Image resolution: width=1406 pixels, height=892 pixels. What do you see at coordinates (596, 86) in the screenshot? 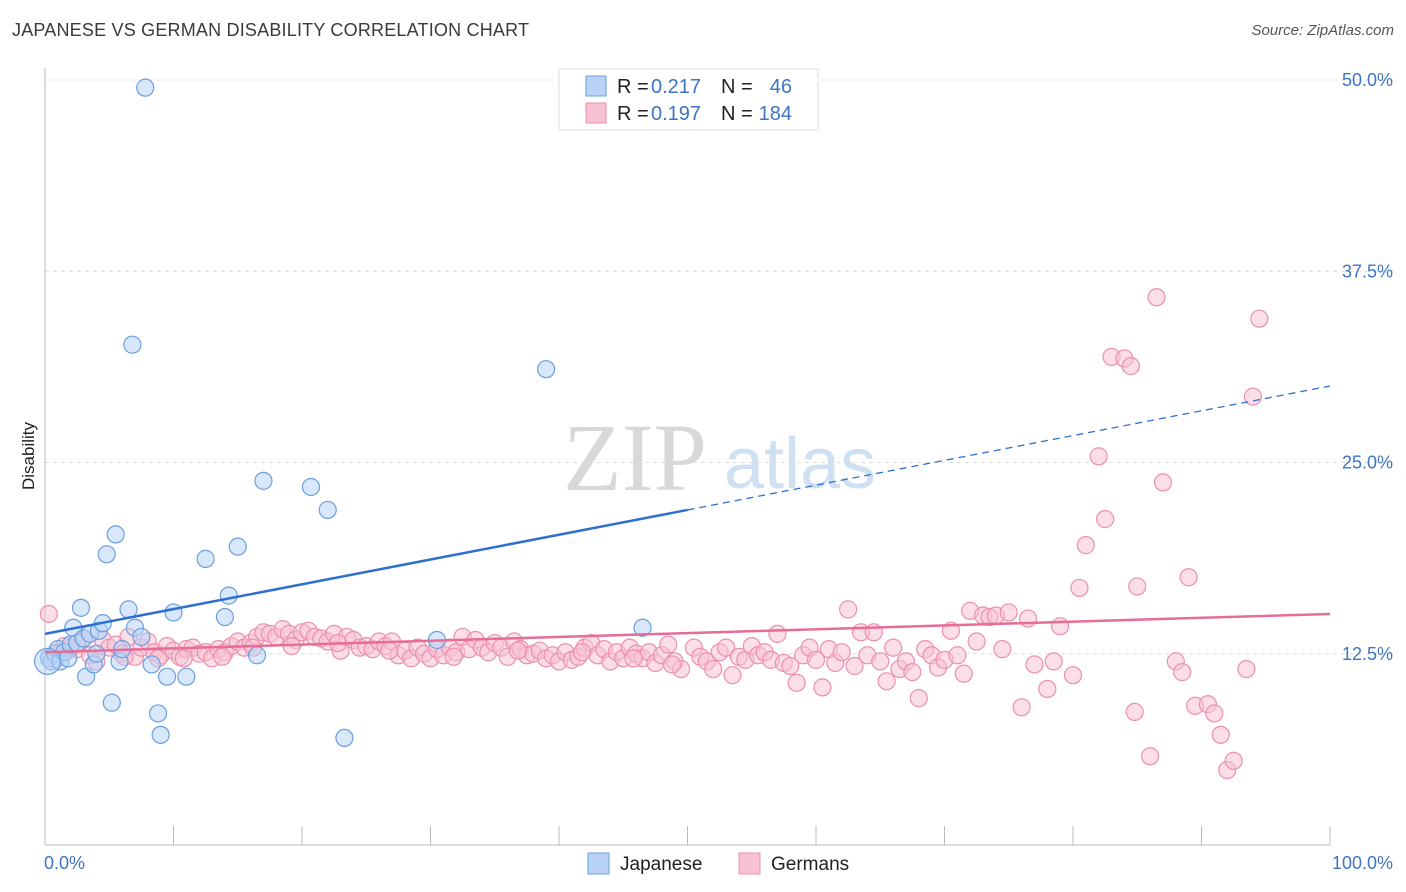
I see `legend-swatch-japanese` at bounding box center [596, 86].